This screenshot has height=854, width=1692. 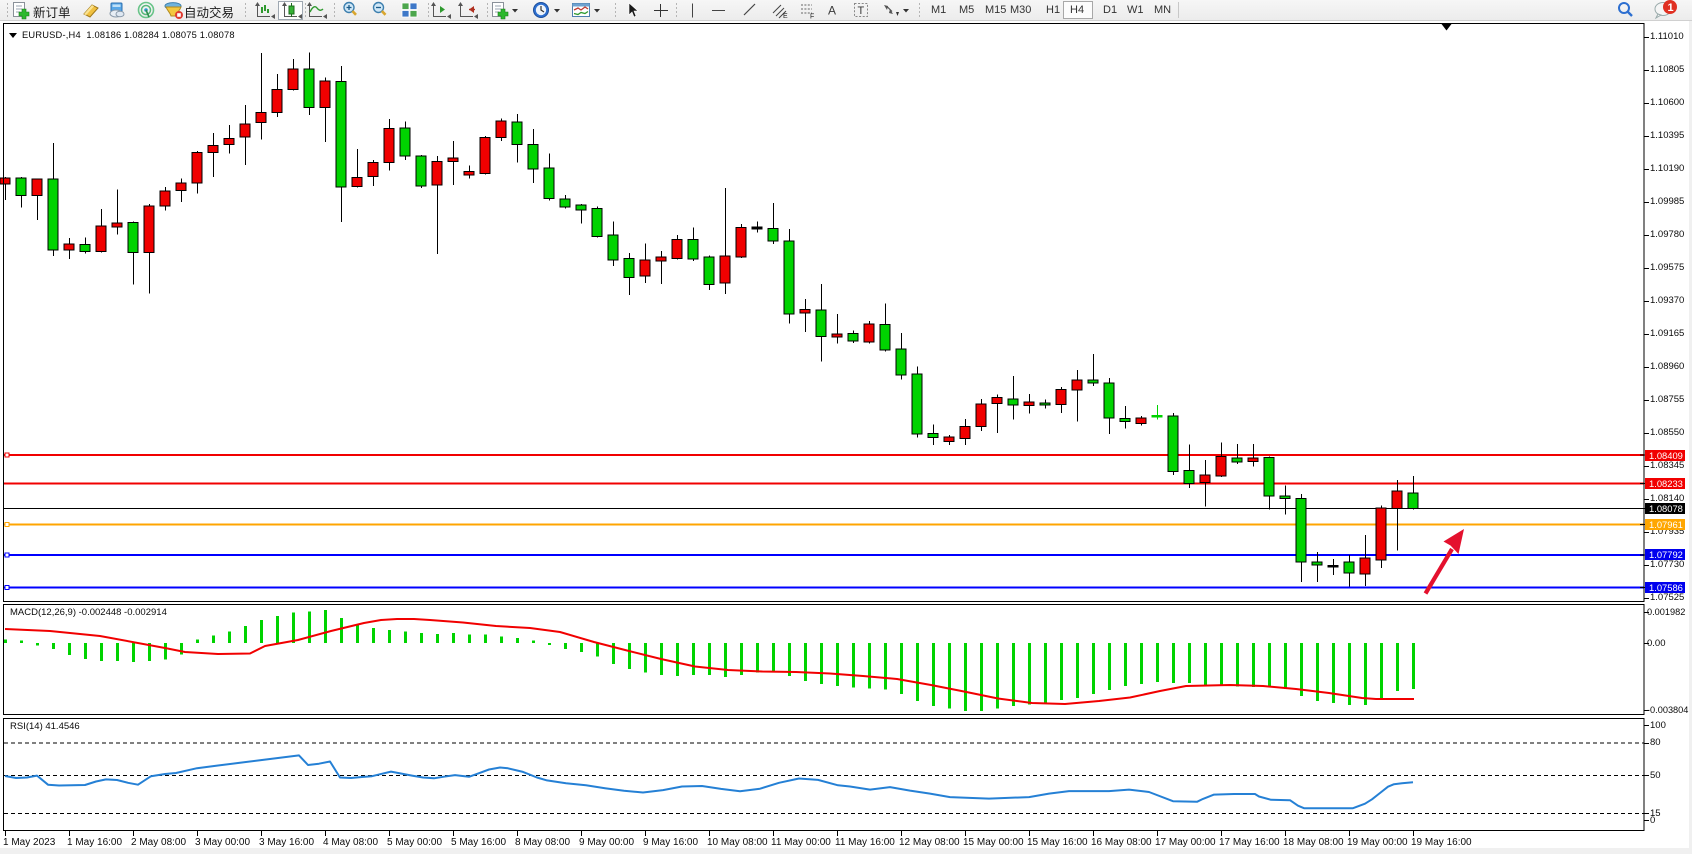 I want to click on svg-text: T, so click(x=861, y=11).